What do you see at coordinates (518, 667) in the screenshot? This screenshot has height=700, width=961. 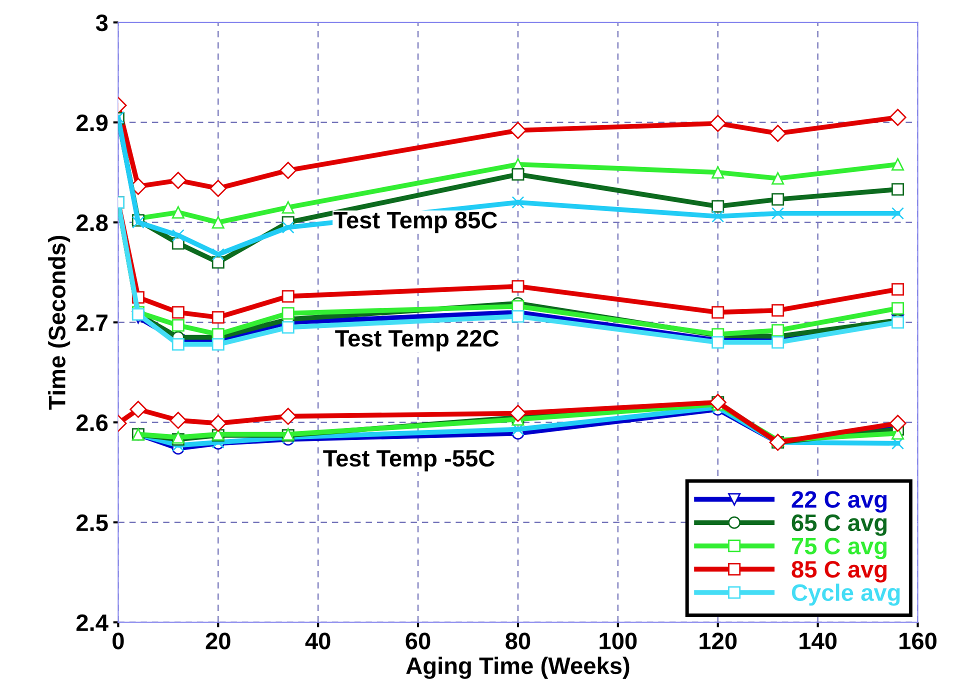 I see `x-axis-title: Aging Time (Weeks)` at bounding box center [518, 667].